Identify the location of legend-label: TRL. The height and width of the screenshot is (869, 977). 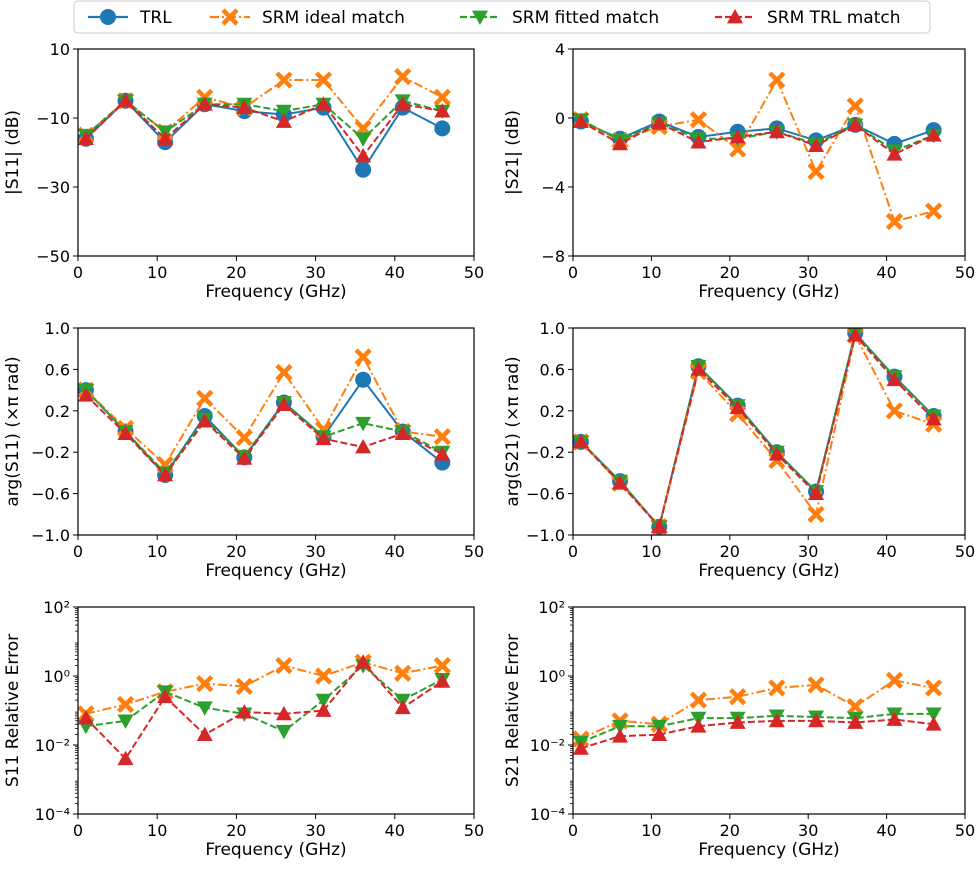
(155, 18).